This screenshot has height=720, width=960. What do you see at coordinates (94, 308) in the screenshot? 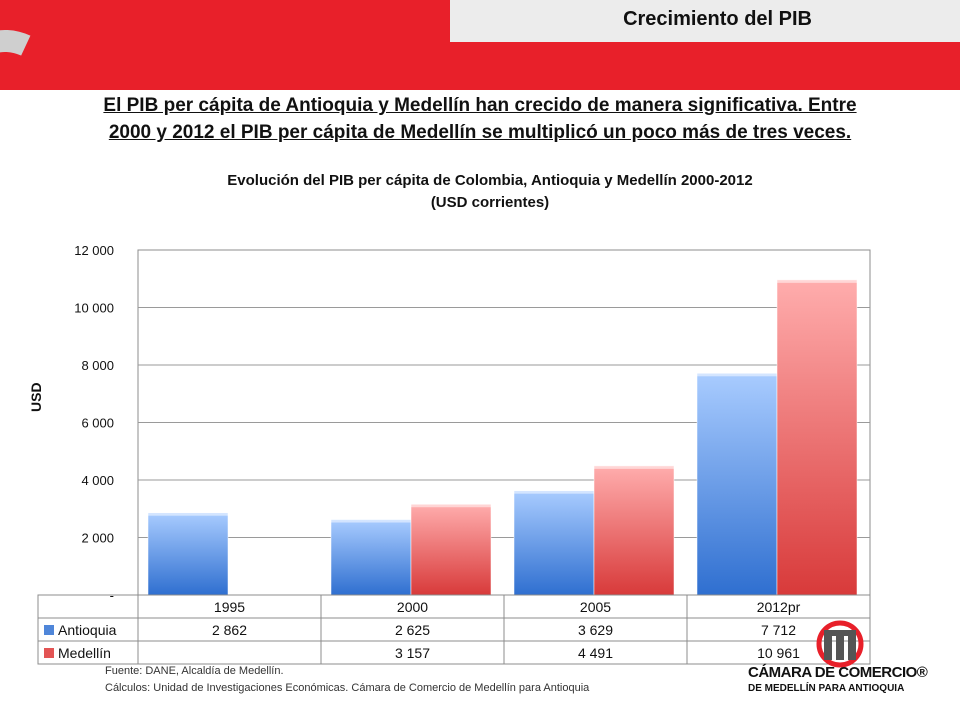
I see `y-tick-label: 10 000` at bounding box center [94, 308].